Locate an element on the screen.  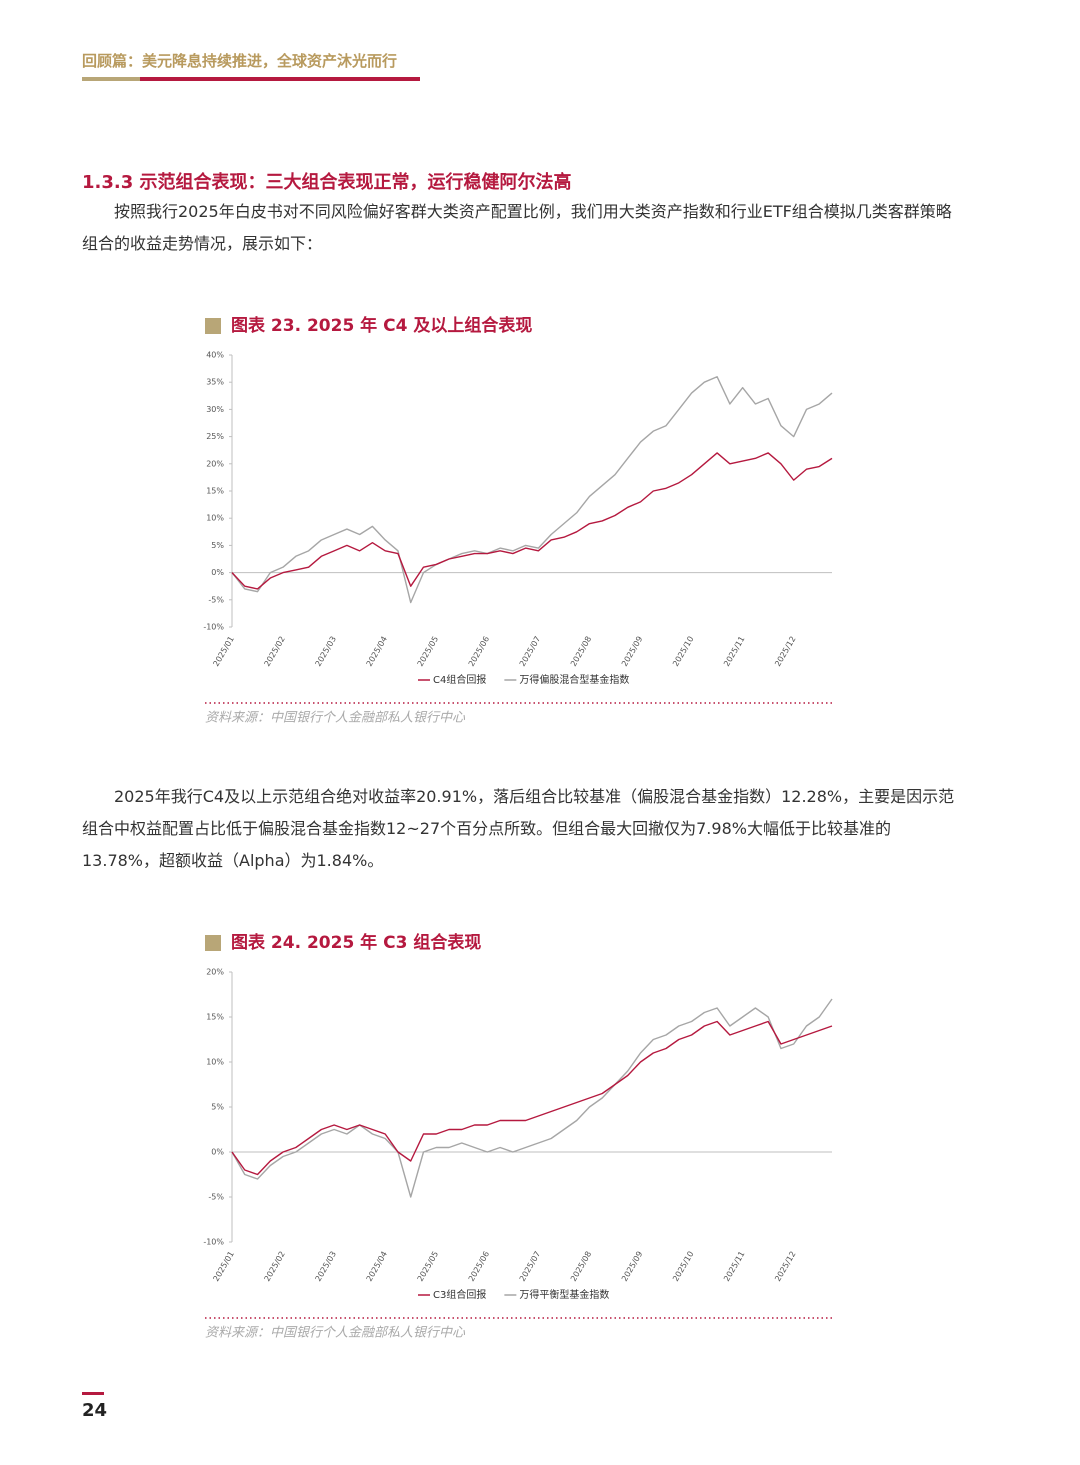
section-heading: 1.3.3 示范组合表现：三大组合表现正常，运行稳健阿尔法高 is located at coordinates (327, 182).